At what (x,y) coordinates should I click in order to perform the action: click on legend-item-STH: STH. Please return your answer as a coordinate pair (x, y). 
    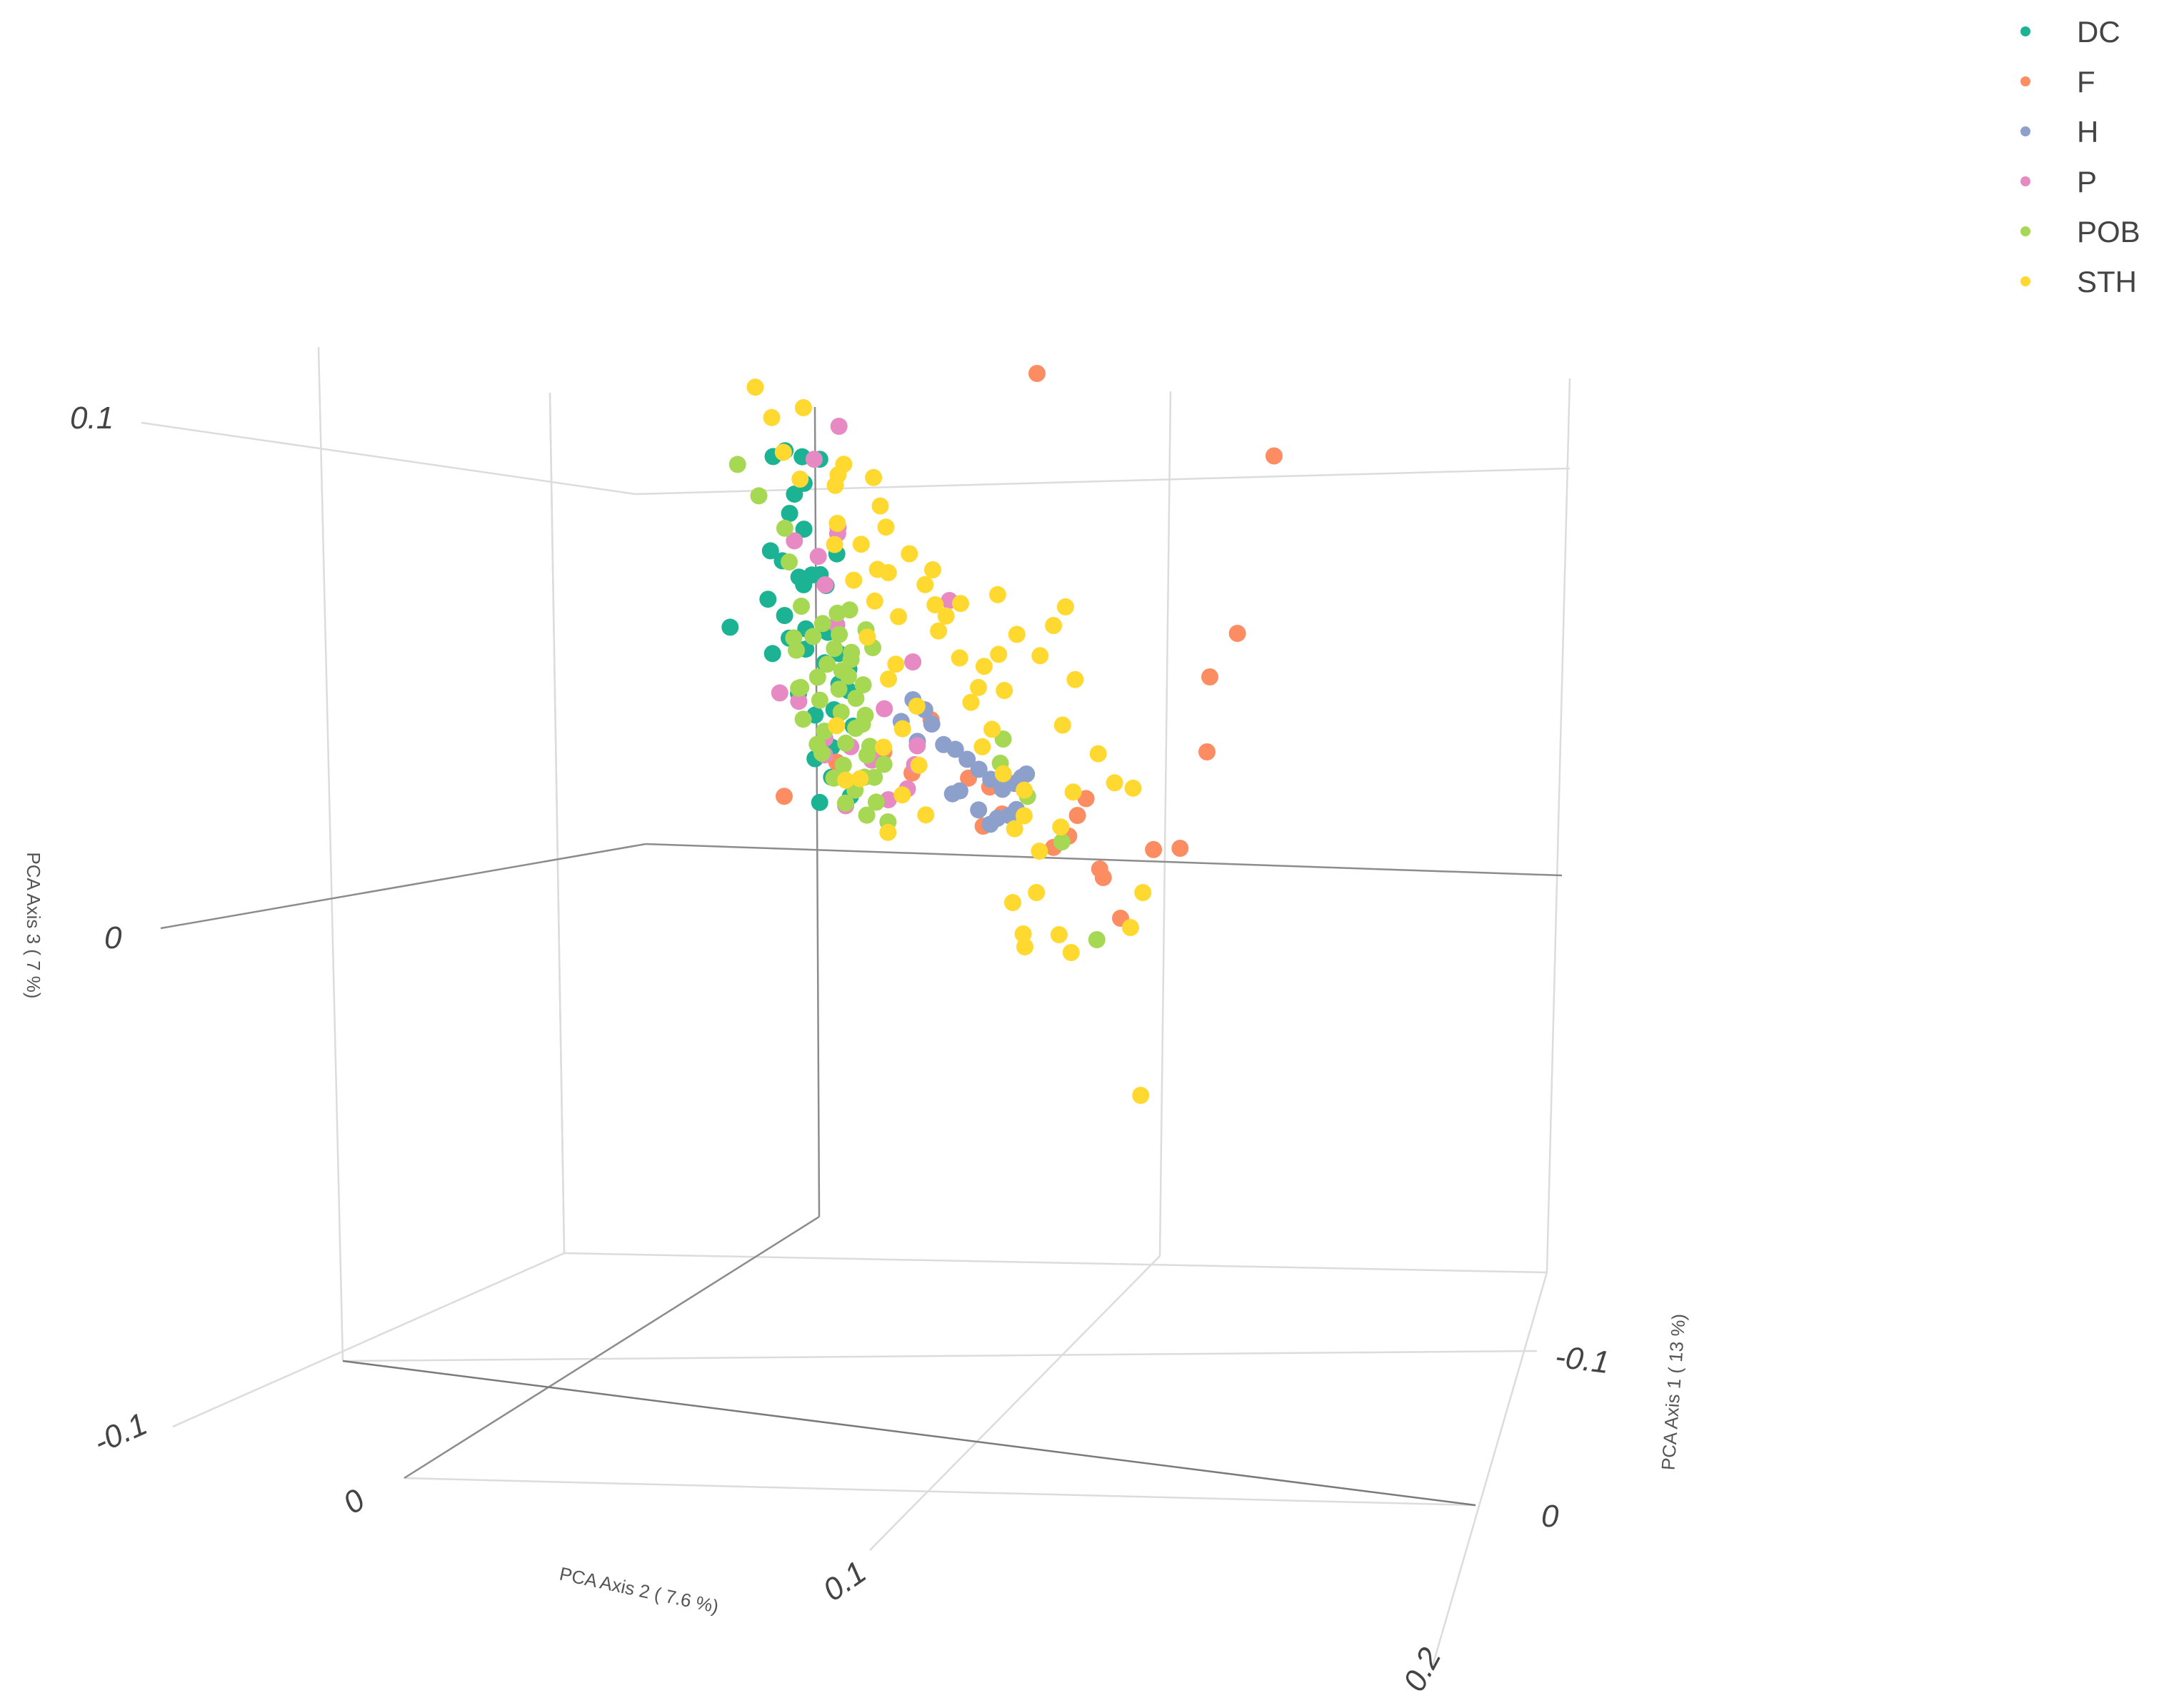
    Looking at the image, I should click on (2078, 281).